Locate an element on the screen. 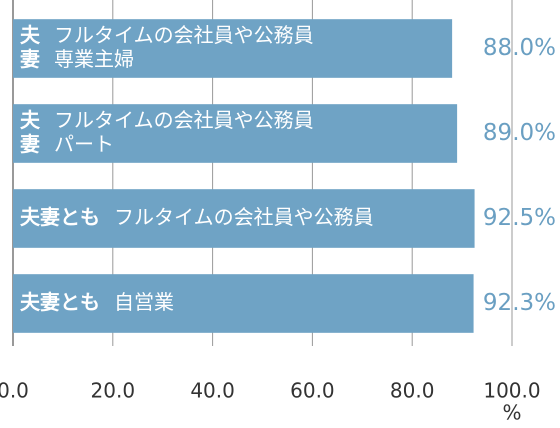 This screenshot has height=428, width=560. x-tick-label: 40.0 is located at coordinates (212, 391).